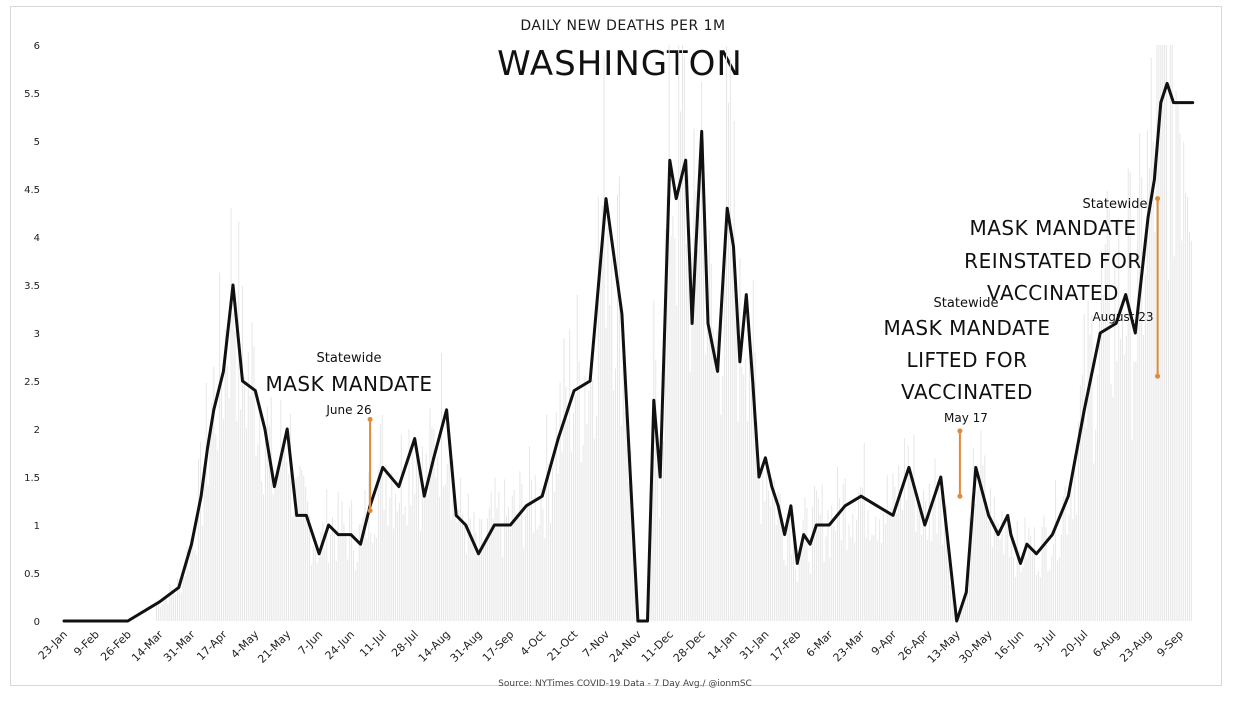  What do you see at coordinates (620, 64) in the screenshot?
I see `chart-title: WASHINGTON` at bounding box center [620, 64].